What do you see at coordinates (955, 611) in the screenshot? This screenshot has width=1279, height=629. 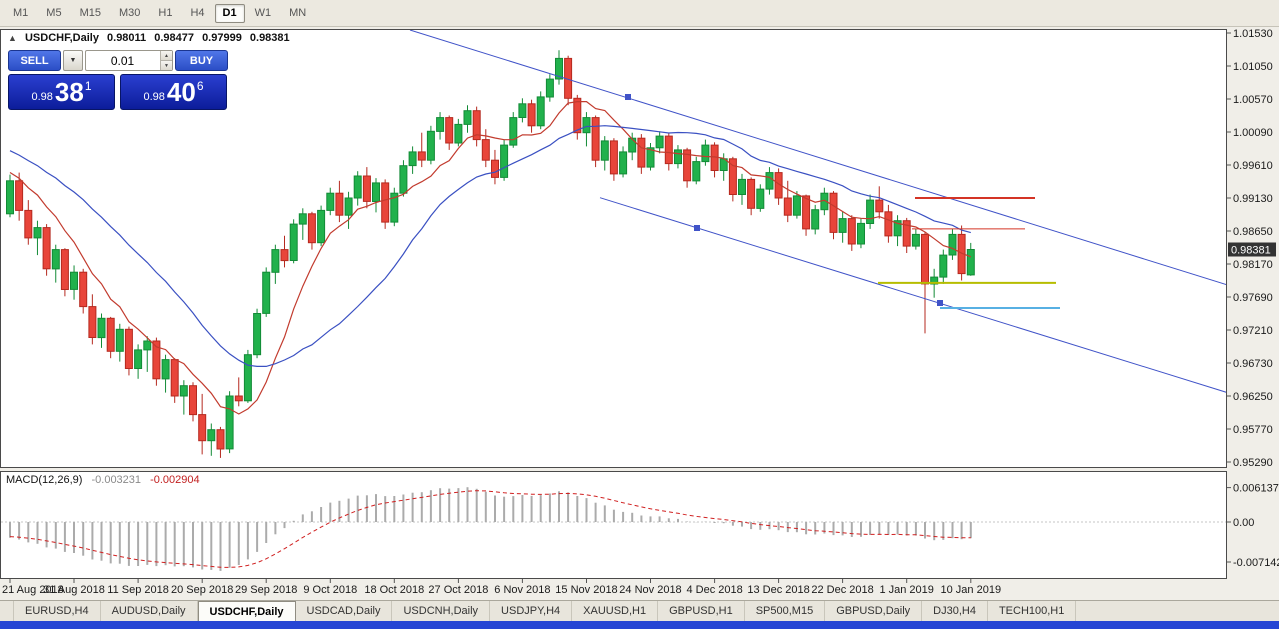 I see `tab-dj30-h4: DJ30,H4` at bounding box center [955, 611].